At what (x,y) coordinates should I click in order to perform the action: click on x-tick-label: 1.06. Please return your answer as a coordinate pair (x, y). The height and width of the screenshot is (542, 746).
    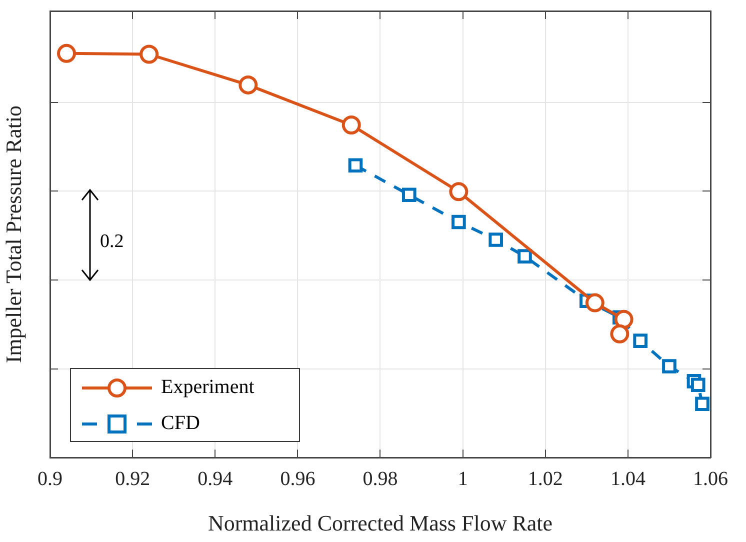
    Looking at the image, I should click on (710, 479).